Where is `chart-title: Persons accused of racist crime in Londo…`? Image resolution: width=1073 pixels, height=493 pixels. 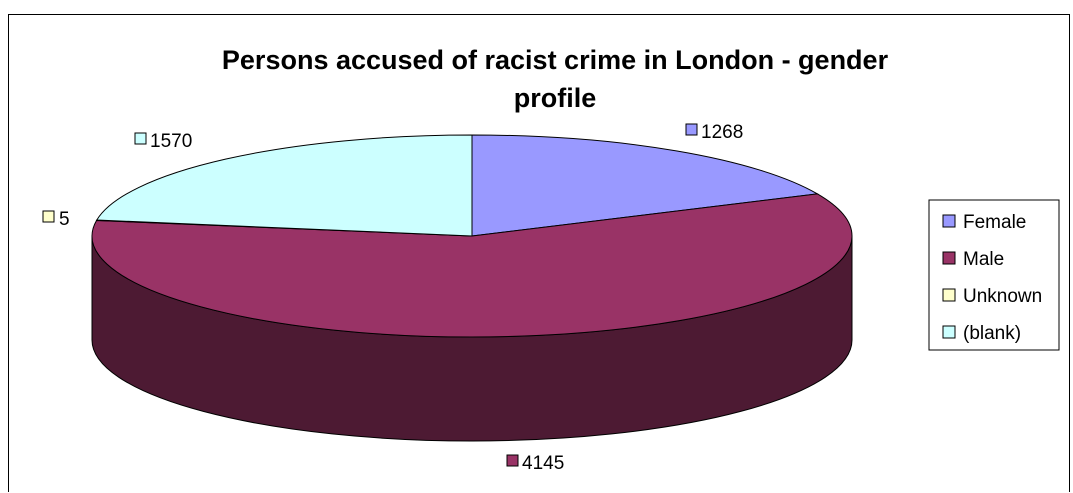
chart-title: Persons accused of racist crime in Londo… is located at coordinates (555, 79).